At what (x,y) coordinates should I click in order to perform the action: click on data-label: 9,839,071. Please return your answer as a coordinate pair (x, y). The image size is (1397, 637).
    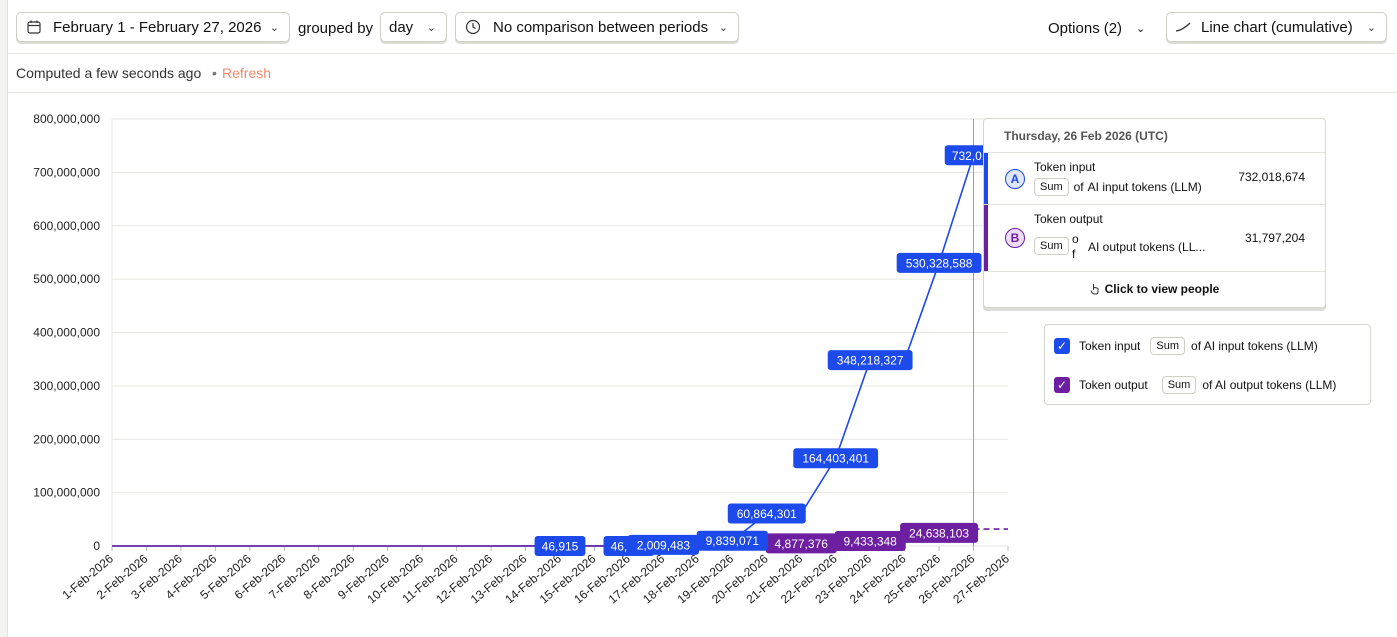
    Looking at the image, I should click on (732, 540).